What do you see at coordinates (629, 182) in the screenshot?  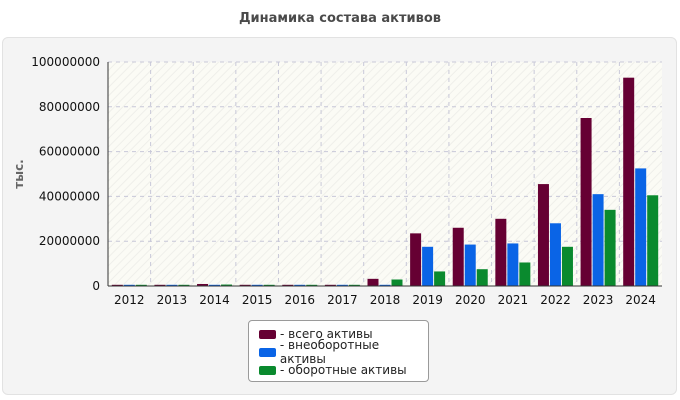 I see `bar-всего-активы-2024` at bounding box center [629, 182].